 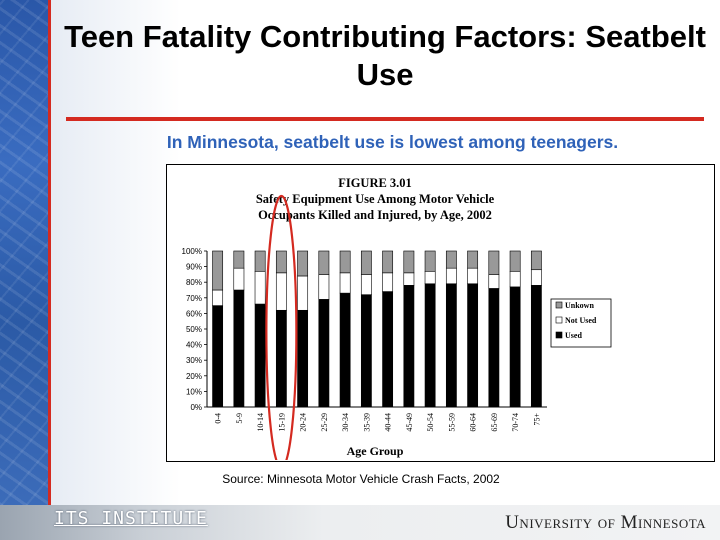 I want to click on y-tick-label: 10%, so click(x=194, y=391).